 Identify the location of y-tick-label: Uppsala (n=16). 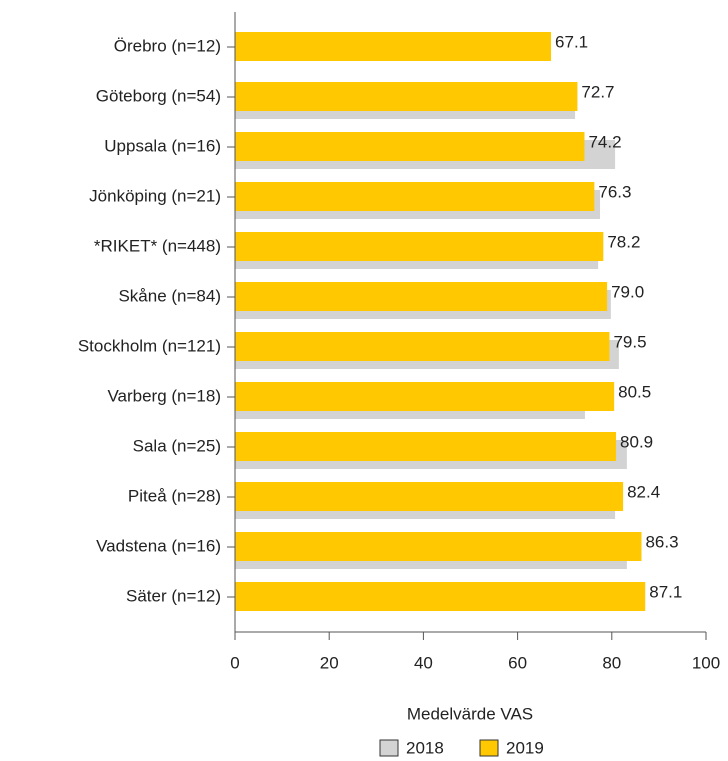
(162, 145).